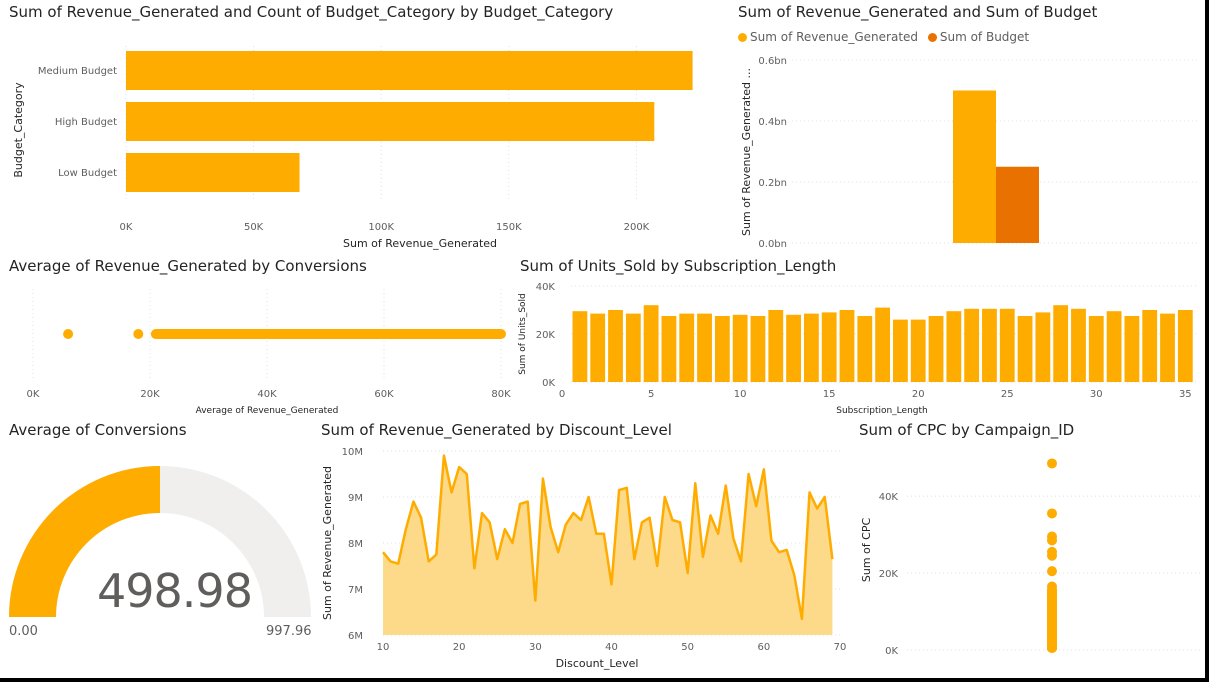  Describe the element at coordinates (381, 227) in the screenshot. I see `x-tick-label: 100K` at that location.